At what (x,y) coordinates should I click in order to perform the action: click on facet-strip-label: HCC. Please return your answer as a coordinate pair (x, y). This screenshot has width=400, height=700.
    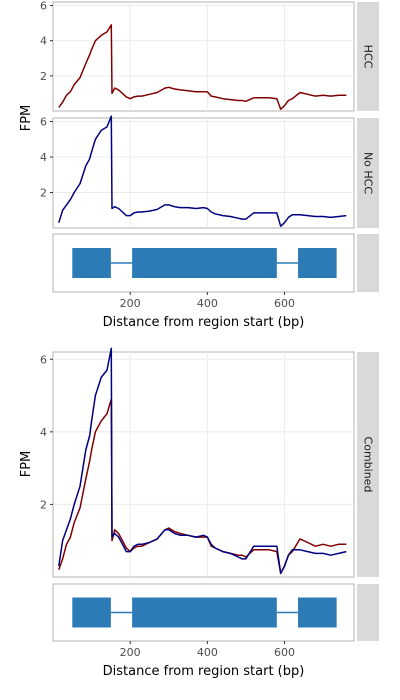
    Looking at the image, I should click on (368, 57).